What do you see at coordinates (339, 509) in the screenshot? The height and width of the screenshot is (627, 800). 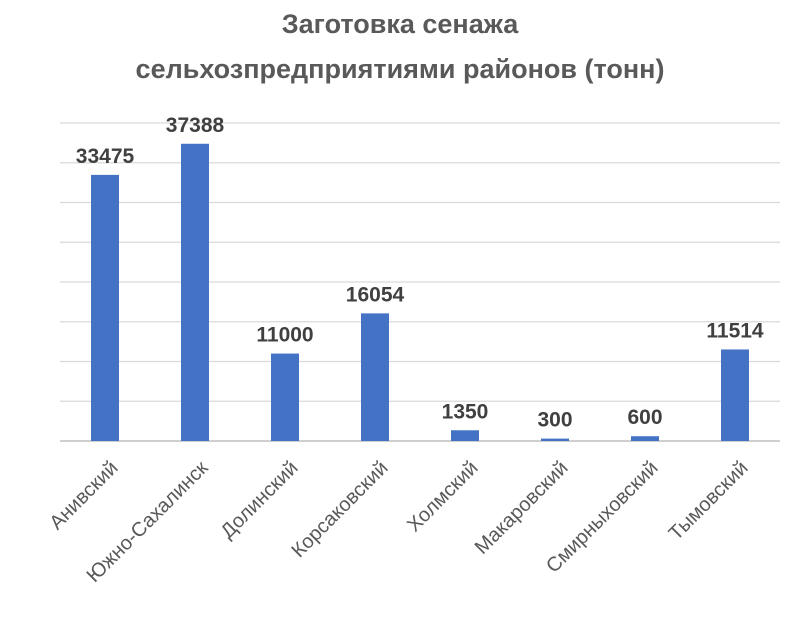 I see `category-tick-label: Корсаковский` at bounding box center [339, 509].